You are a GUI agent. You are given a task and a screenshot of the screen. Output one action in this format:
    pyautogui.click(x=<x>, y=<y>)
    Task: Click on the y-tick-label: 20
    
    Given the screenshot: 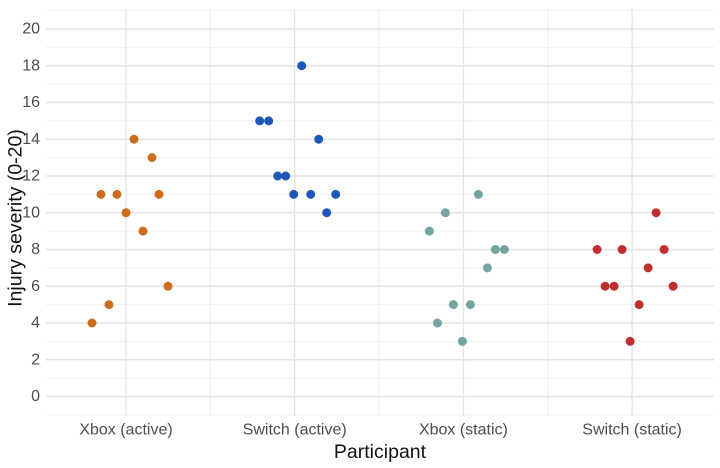 What is the action you would take?
    pyautogui.click(x=31, y=29)
    